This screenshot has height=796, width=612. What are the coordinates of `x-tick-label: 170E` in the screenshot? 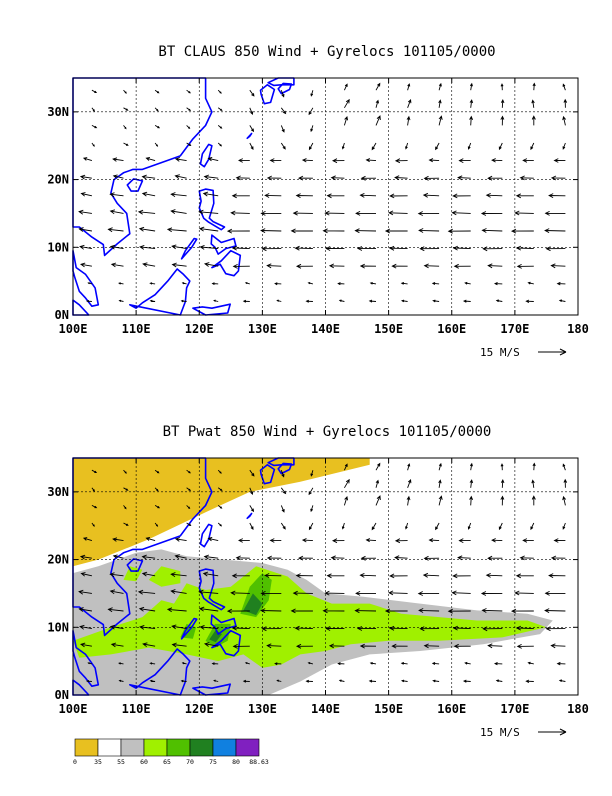 It's located at (514, 329).